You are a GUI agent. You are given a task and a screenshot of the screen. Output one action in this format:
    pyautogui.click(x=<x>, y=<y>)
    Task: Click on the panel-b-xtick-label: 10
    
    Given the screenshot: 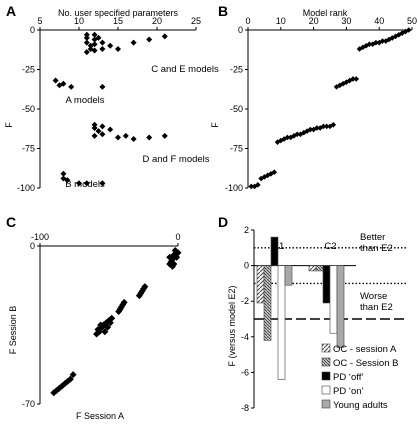 What is the action you would take?
    pyautogui.click(x=281, y=21)
    